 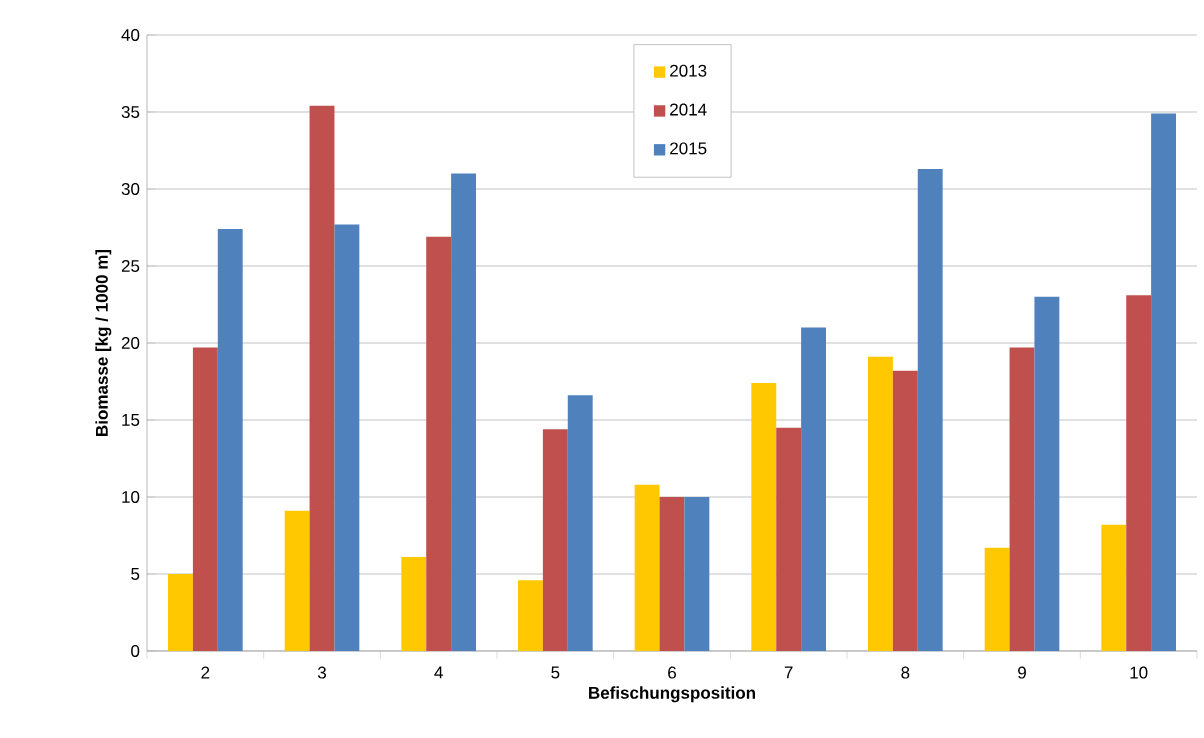 I want to click on y-tick-label: 10, so click(x=131, y=496).